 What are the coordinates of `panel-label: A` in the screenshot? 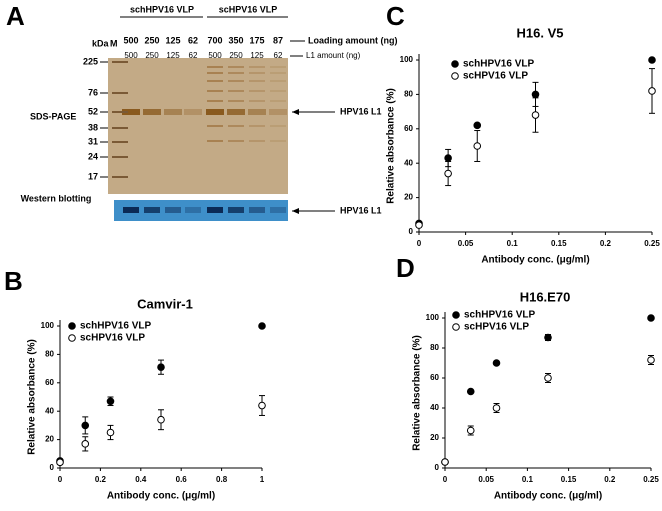 It's located at (15, 16).